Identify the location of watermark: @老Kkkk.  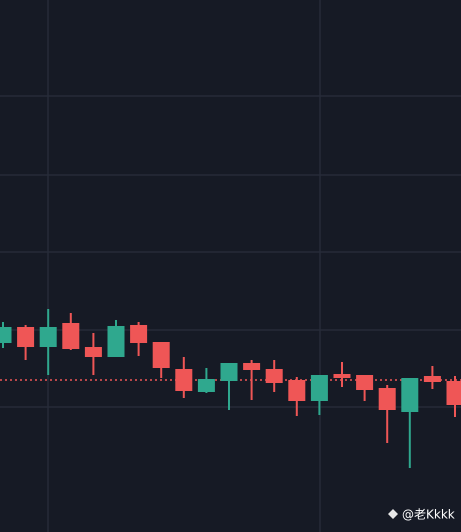
(421, 515).